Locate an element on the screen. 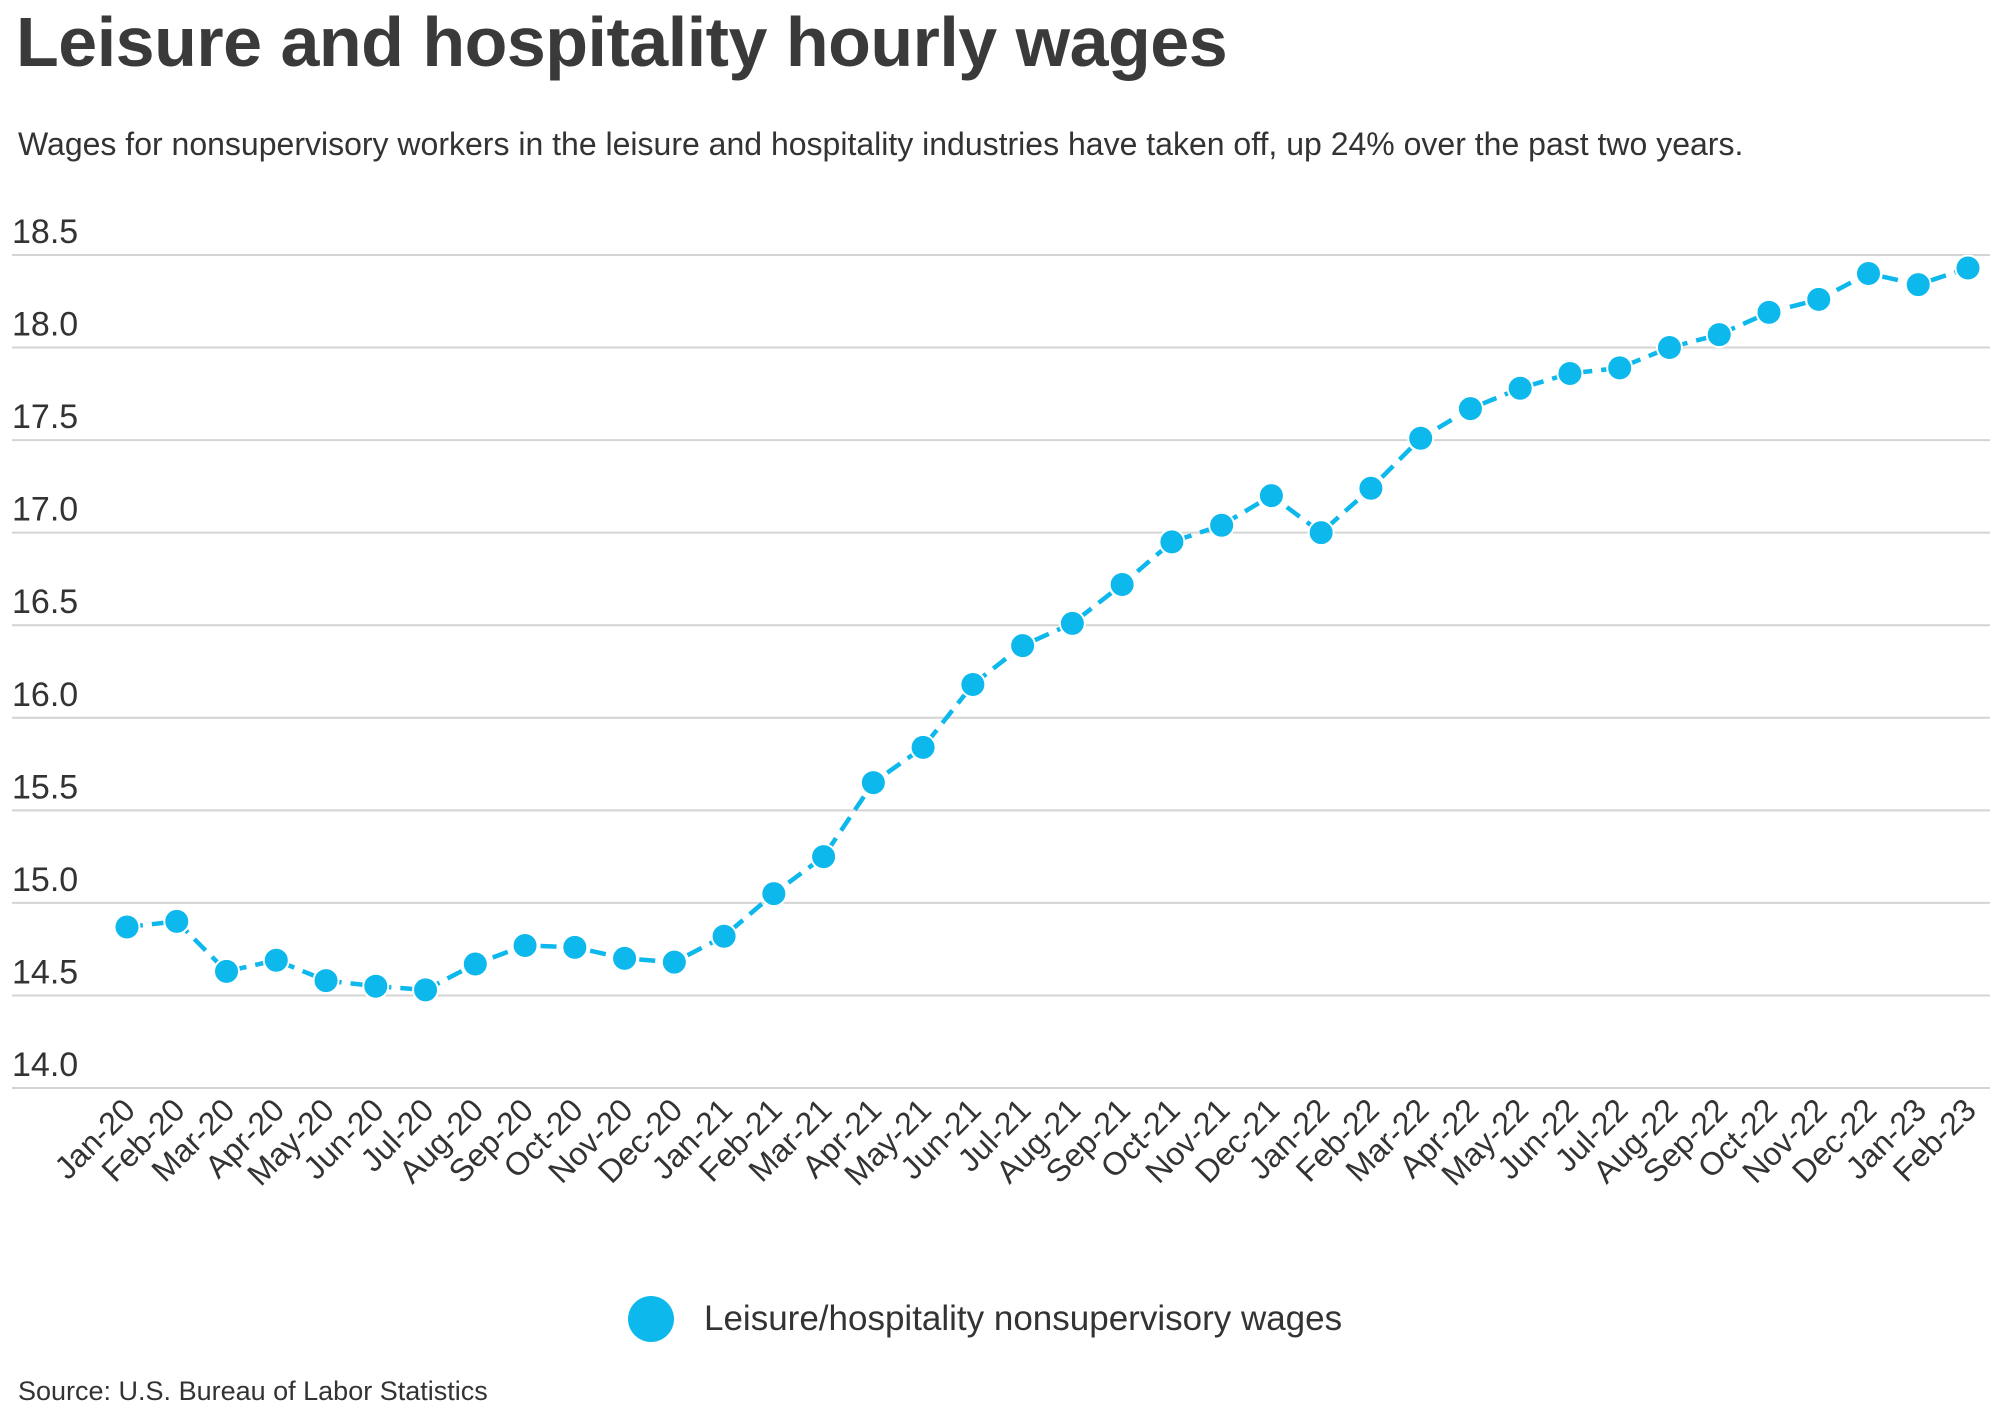  y-tick-label: 14.5 is located at coordinates (45, 972).